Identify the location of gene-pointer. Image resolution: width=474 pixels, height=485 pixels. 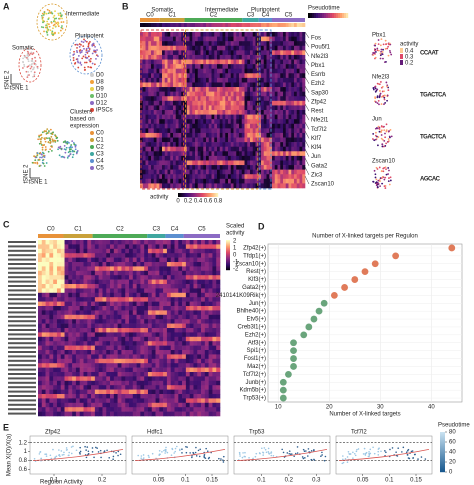
(307, 107).